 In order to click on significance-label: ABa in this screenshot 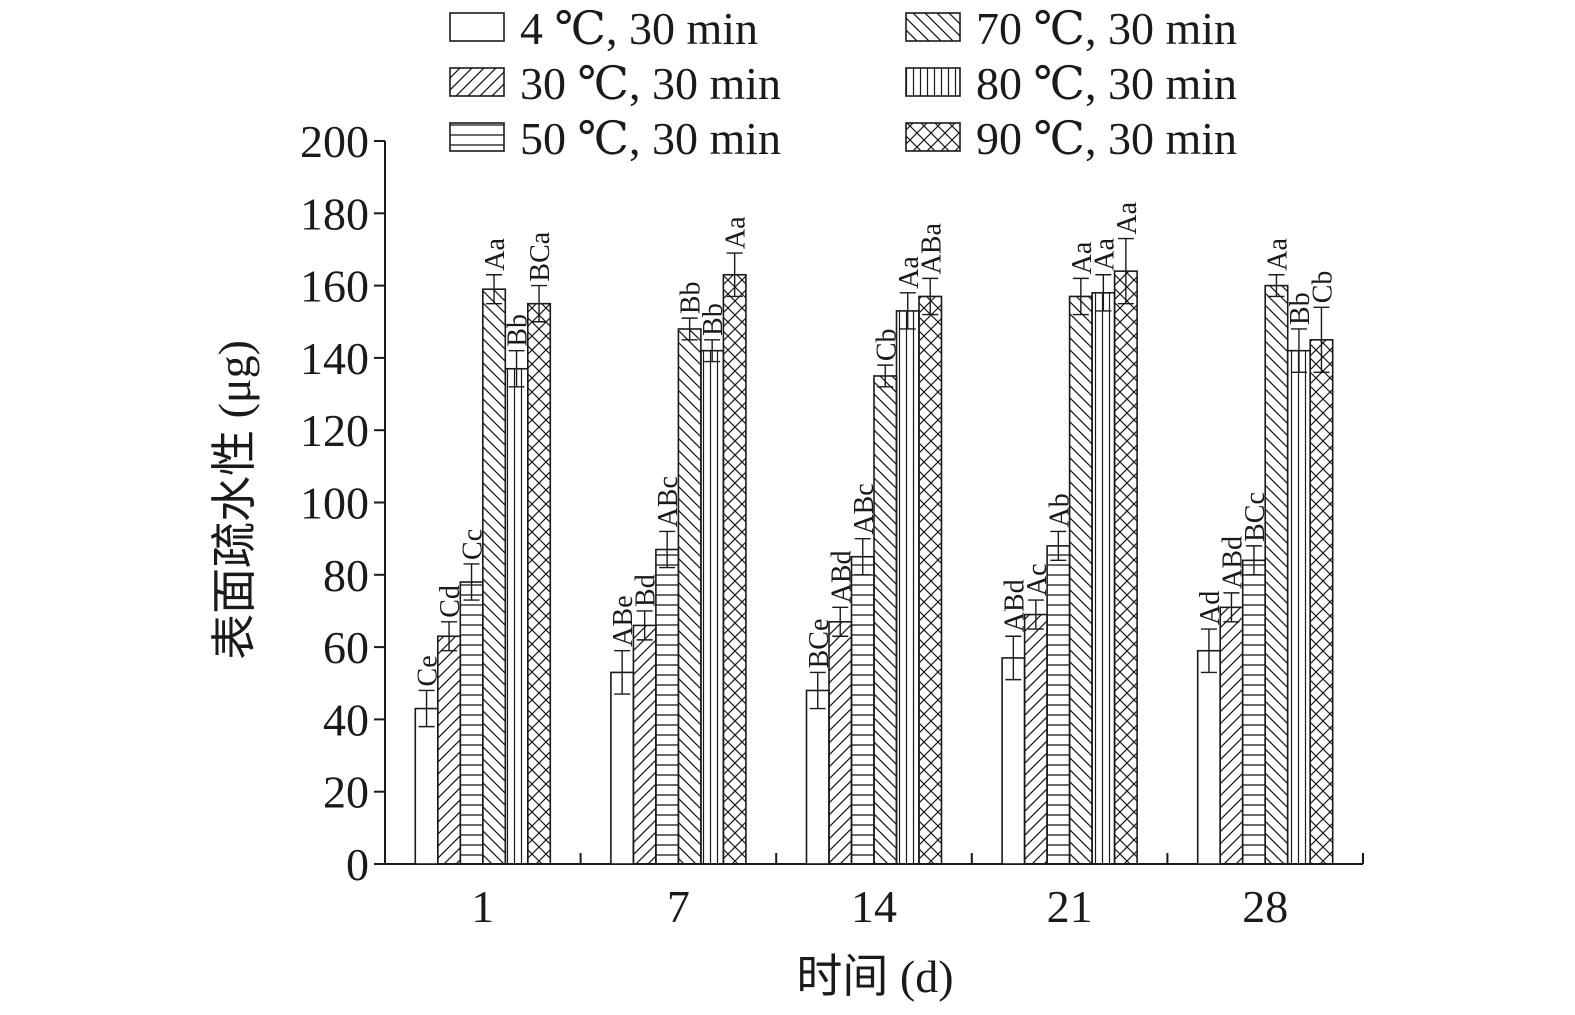, I will do `click(931, 248)`.